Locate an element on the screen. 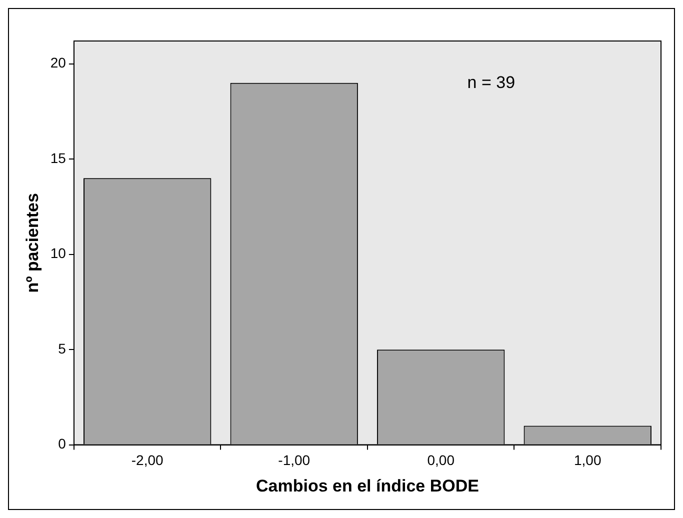 The width and height of the screenshot is (683, 518). x-axis-title: Cambios en el índice BODE is located at coordinates (367, 486).